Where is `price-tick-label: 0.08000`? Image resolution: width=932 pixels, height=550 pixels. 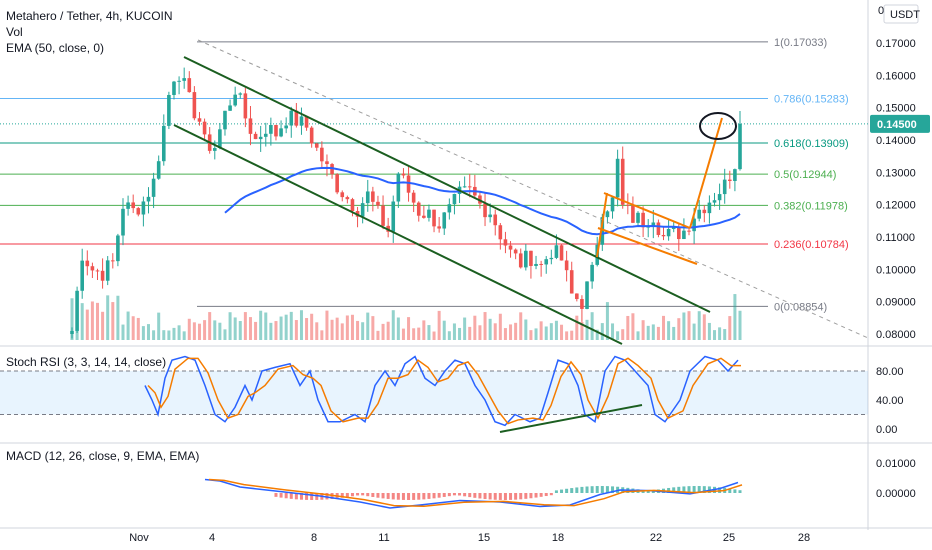
price-tick-label: 0.08000 is located at coordinates (896, 335).